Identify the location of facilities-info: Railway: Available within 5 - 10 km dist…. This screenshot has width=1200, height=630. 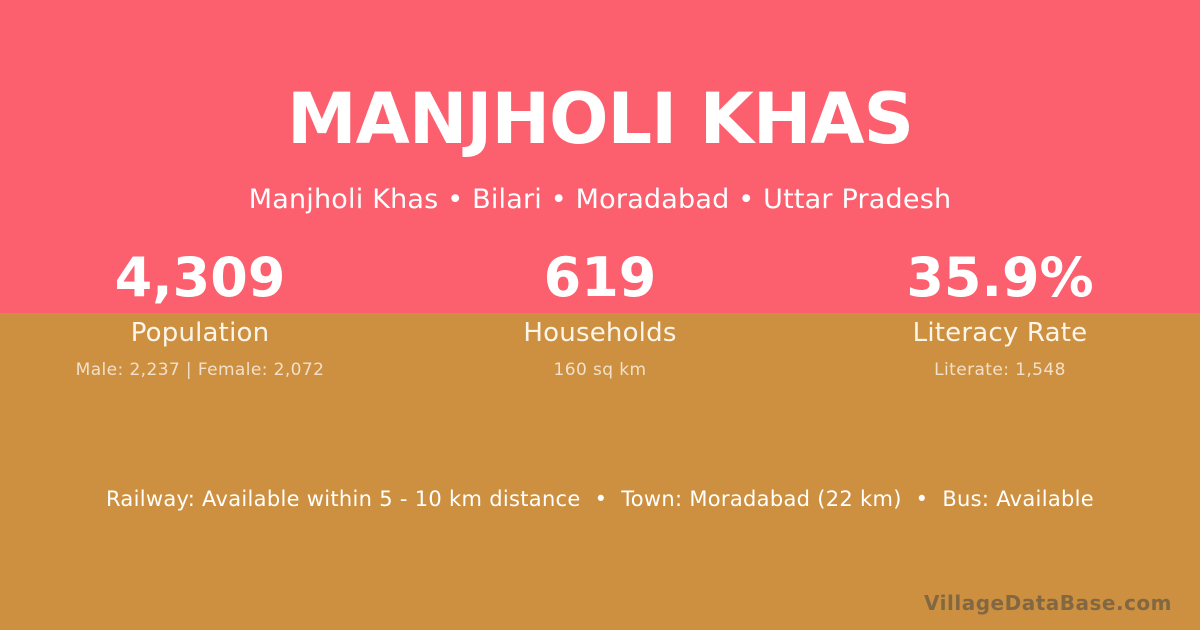
(600, 499).